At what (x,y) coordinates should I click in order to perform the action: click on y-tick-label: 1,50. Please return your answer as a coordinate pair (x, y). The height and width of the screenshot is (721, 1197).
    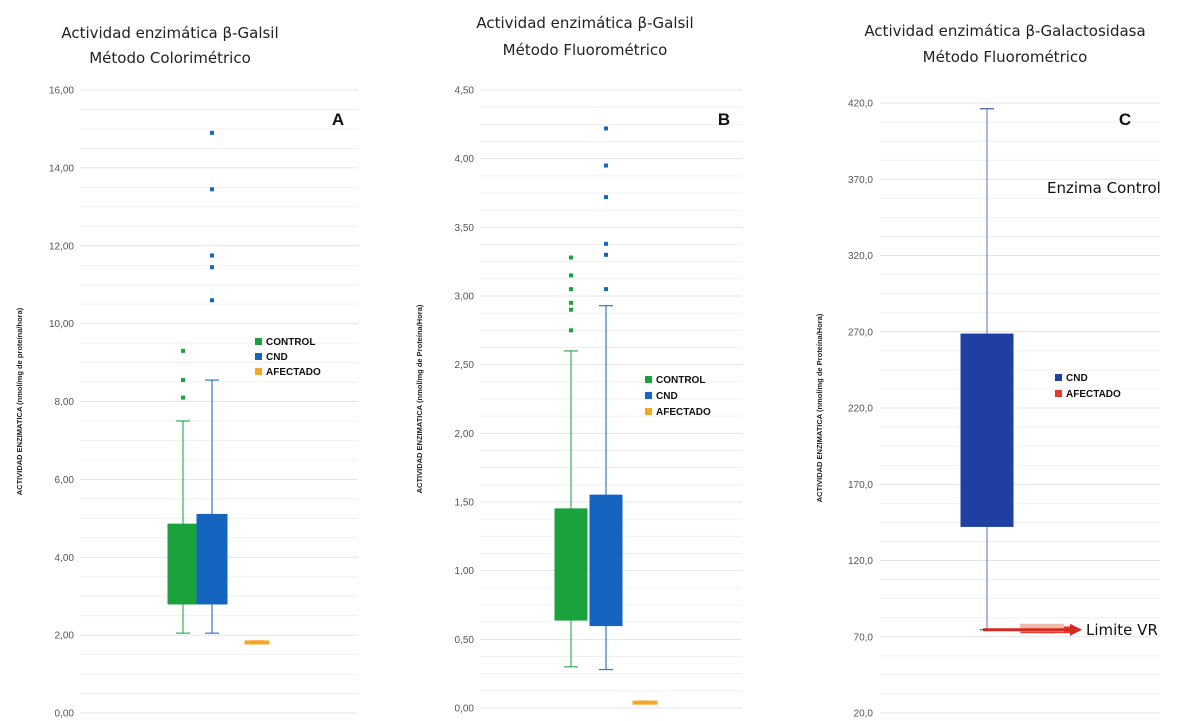
    Looking at the image, I should click on (465, 503).